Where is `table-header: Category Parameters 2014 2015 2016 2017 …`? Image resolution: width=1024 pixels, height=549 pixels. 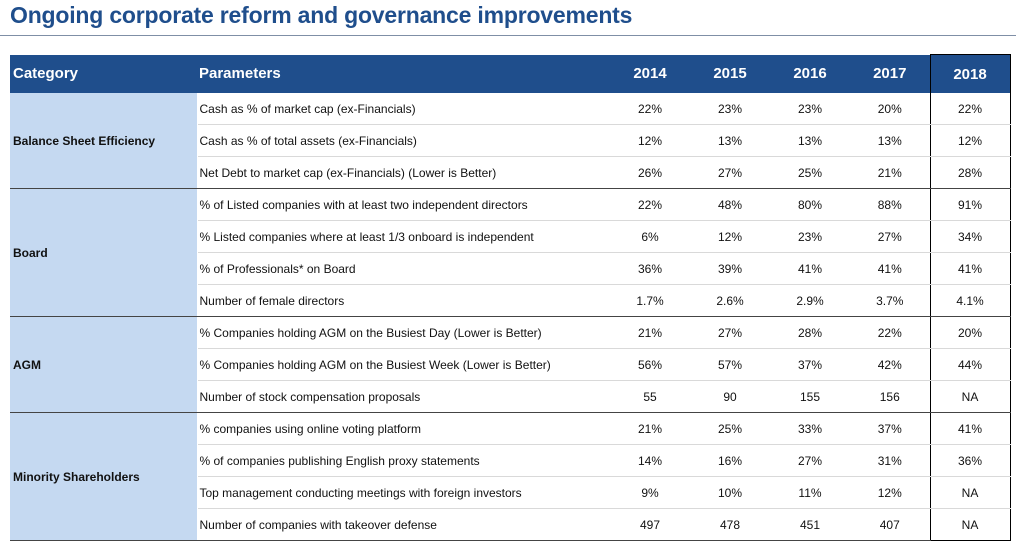 table-header: Category Parameters 2014 2015 2016 2017 … is located at coordinates (510, 73).